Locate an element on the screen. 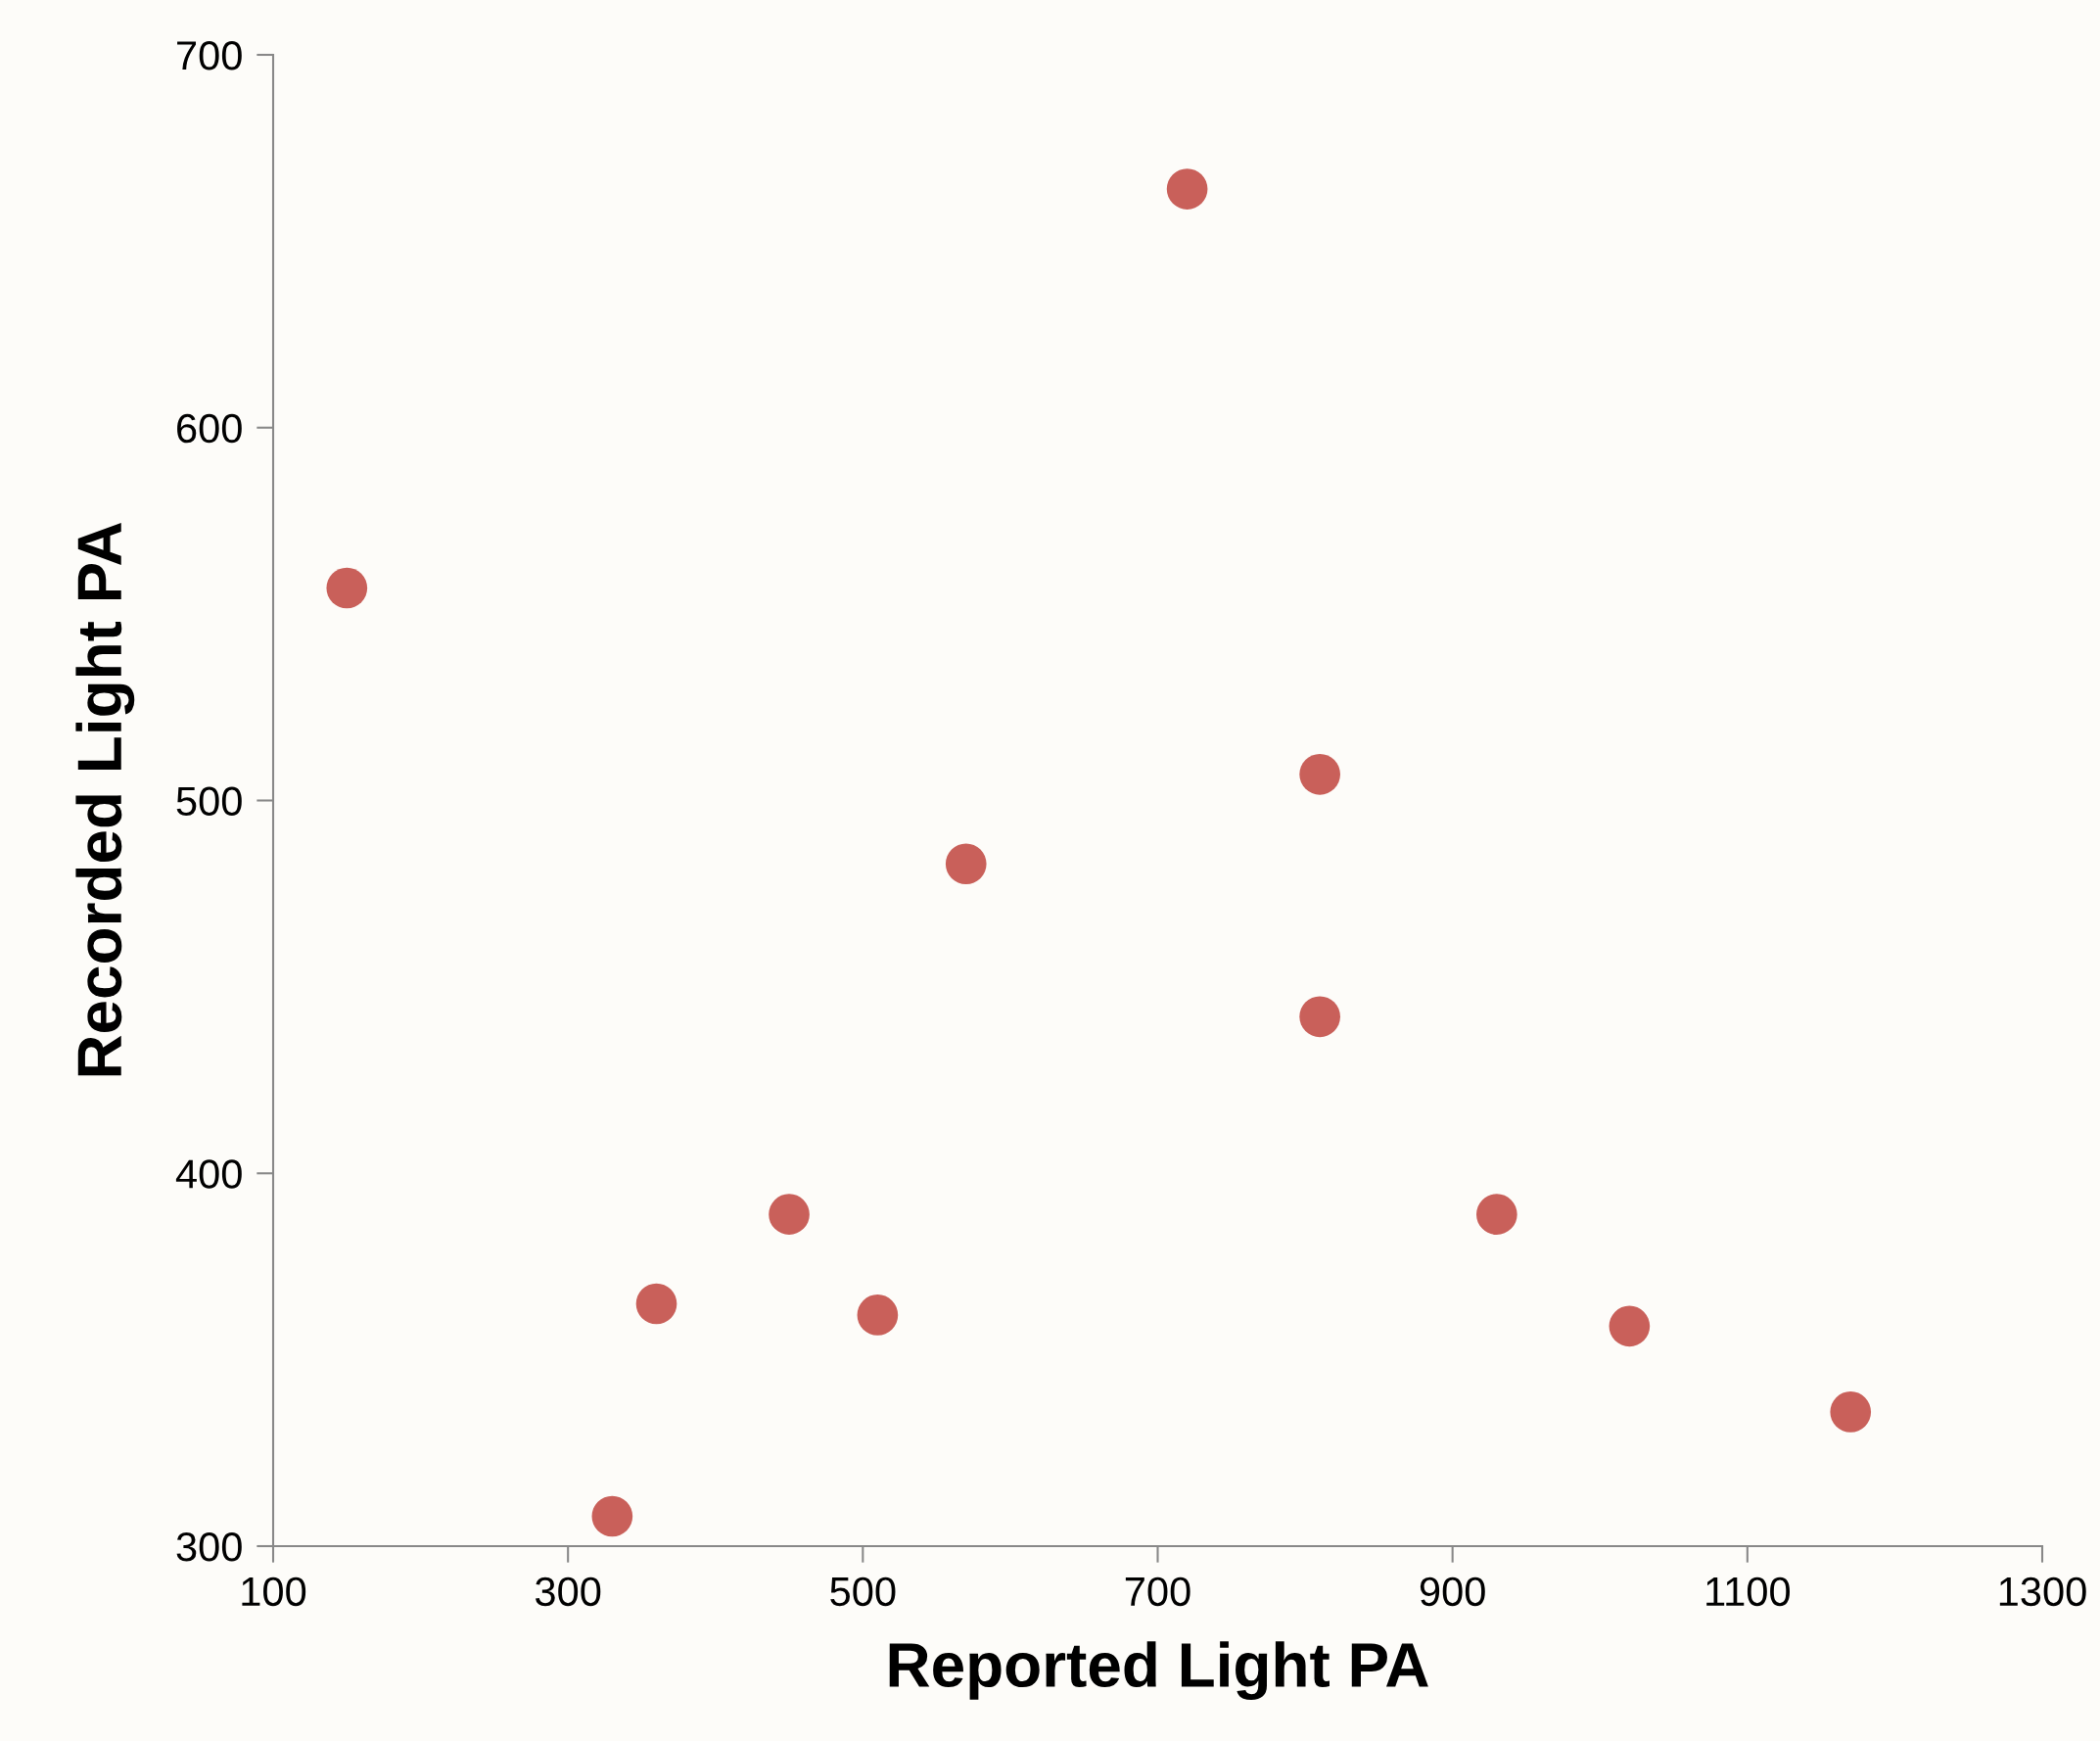 This screenshot has height=1741, width=2100. x-tick-label: 1100 is located at coordinates (1748, 1591).